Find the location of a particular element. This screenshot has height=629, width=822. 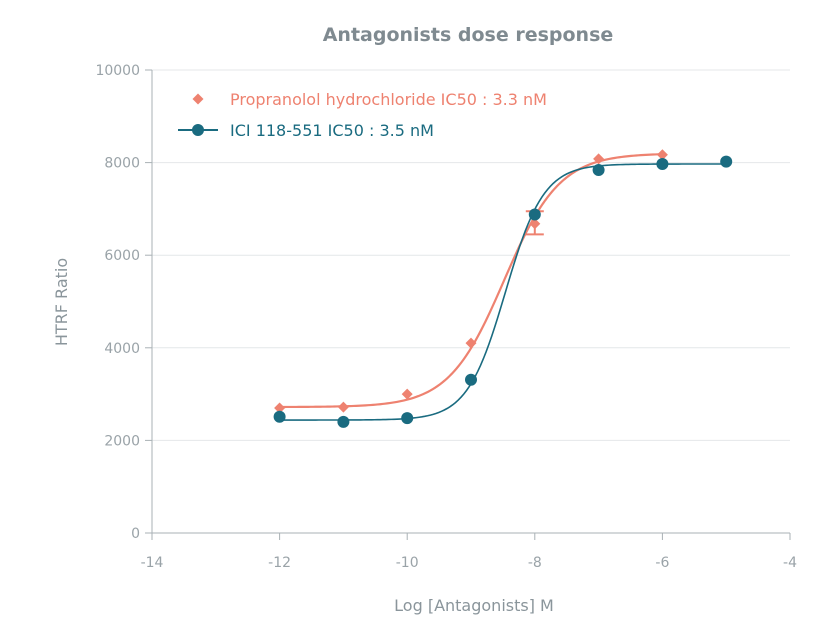

y-tick-label: 6000 is located at coordinates (122, 256).